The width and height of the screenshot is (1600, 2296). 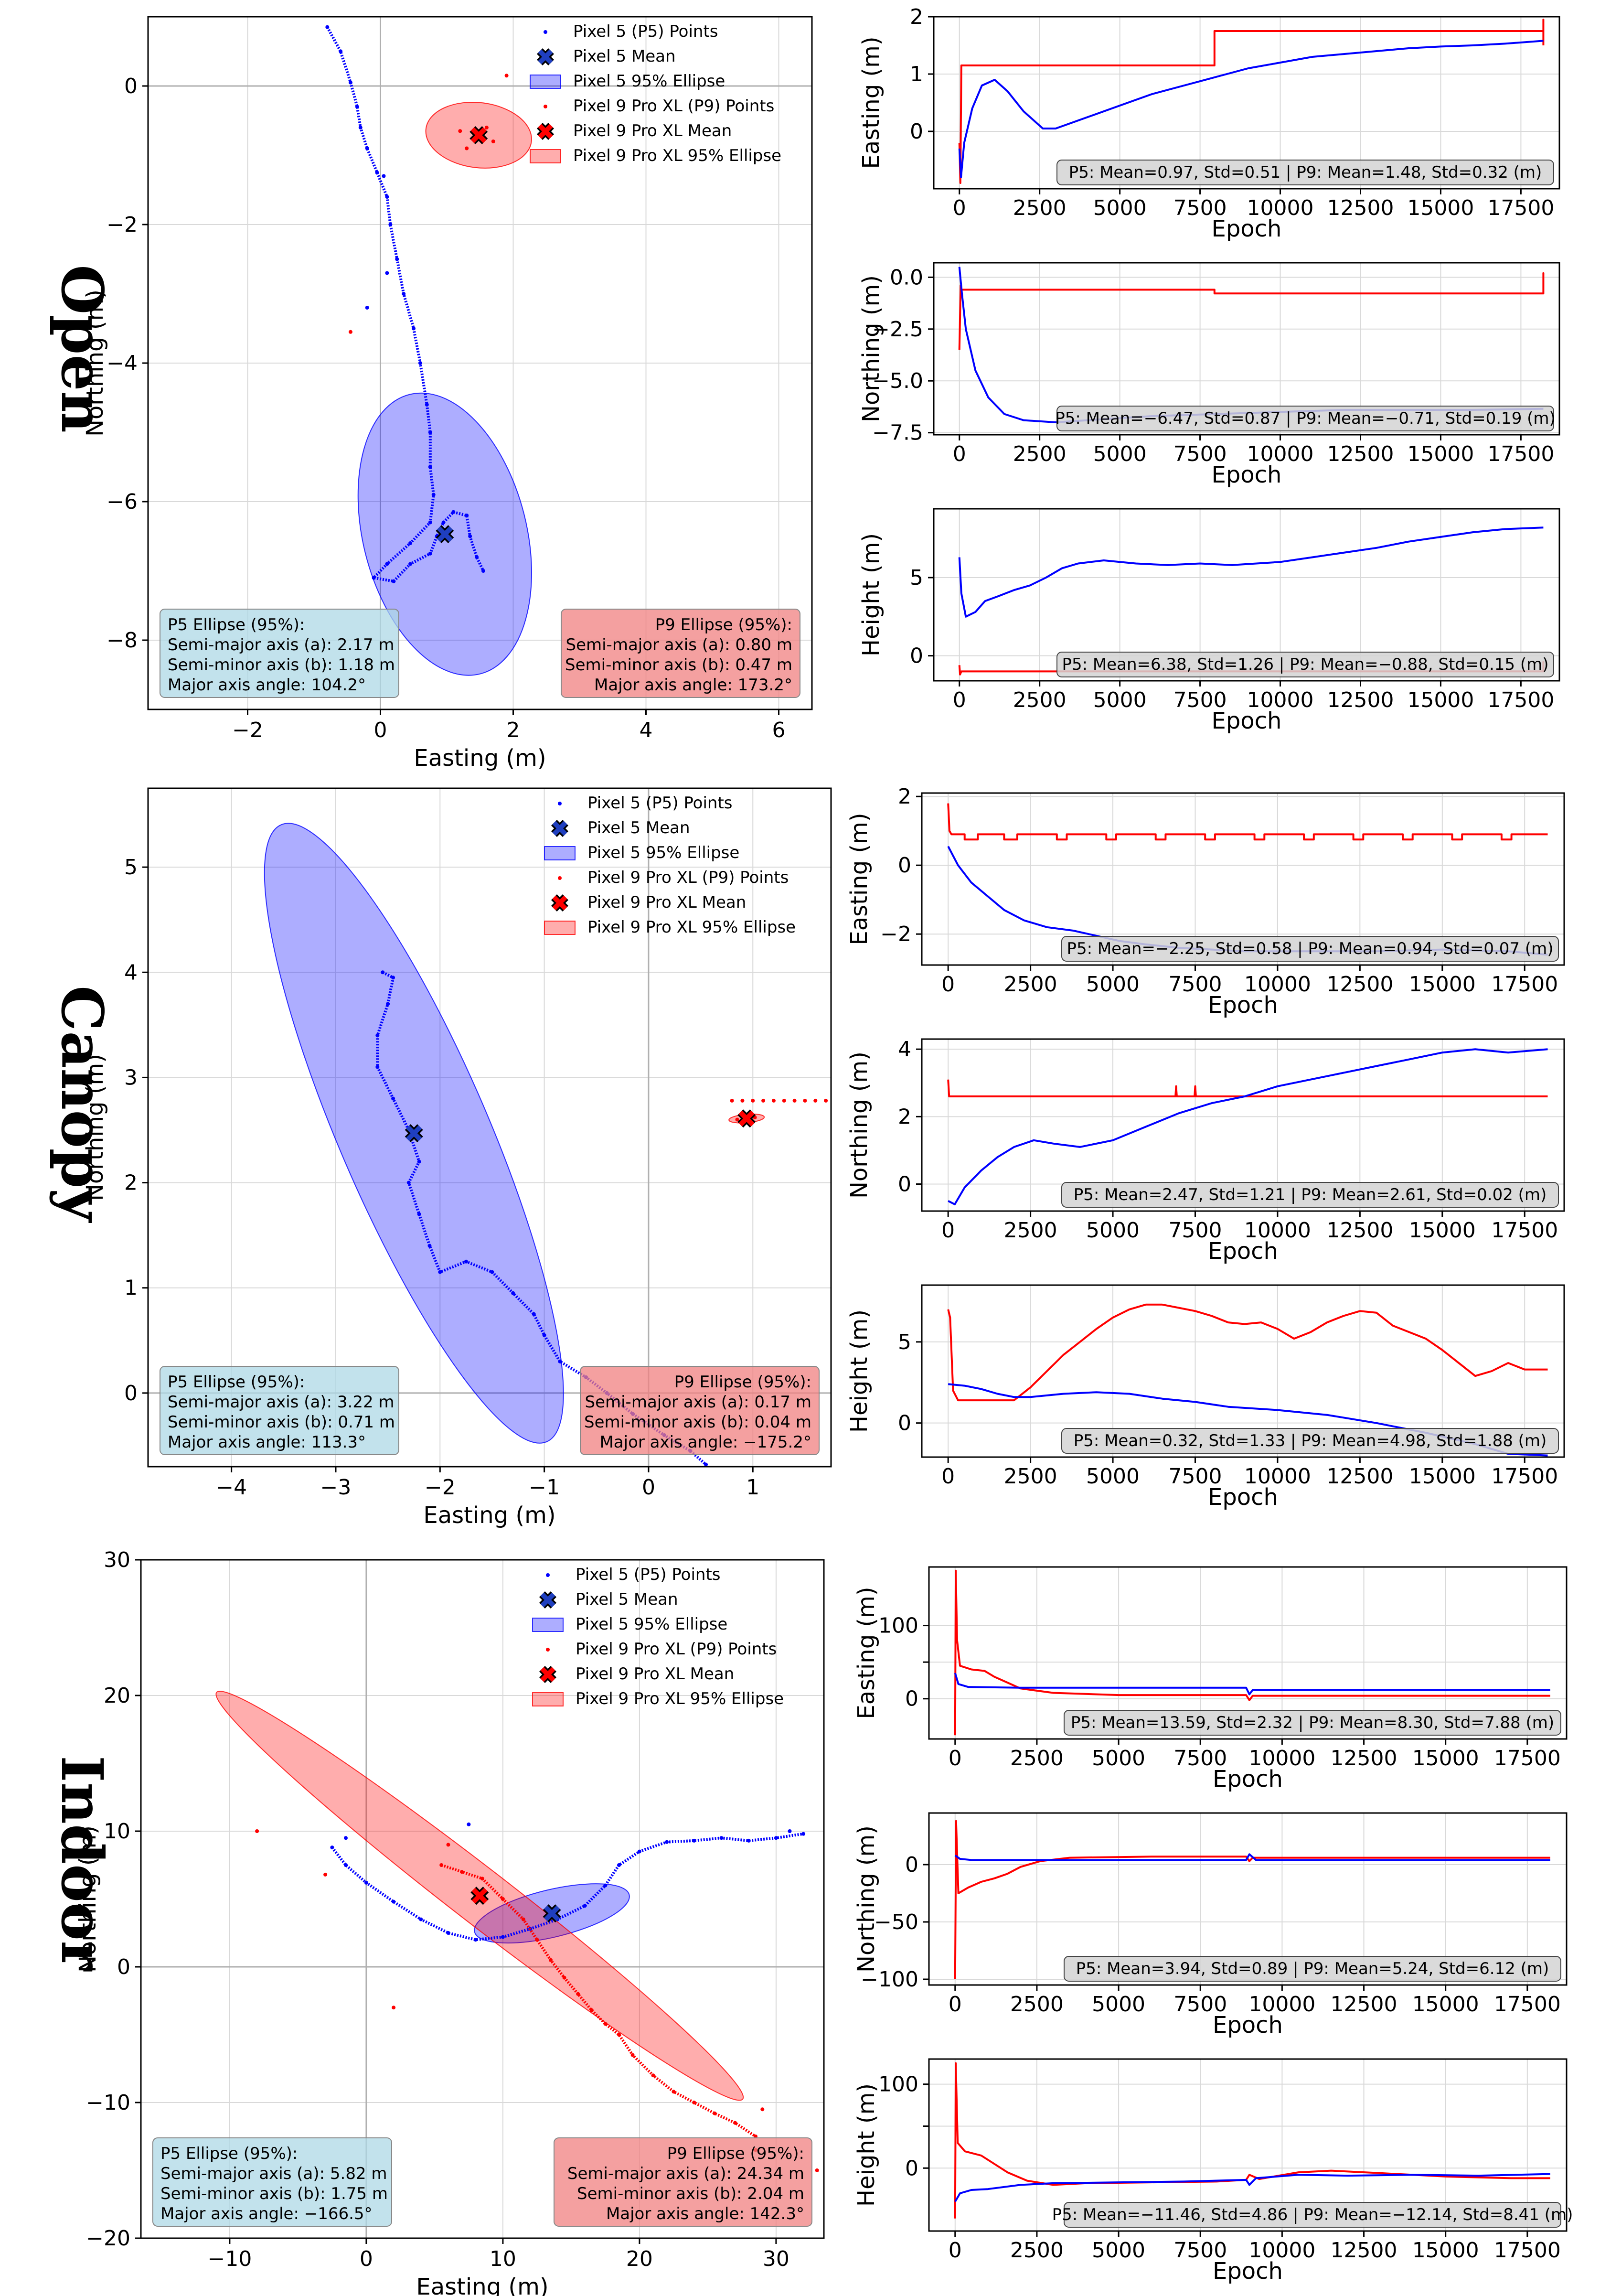 What do you see at coordinates (1113, 985) in the screenshot?
I see `x-tick-label: 5000` at bounding box center [1113, 985].